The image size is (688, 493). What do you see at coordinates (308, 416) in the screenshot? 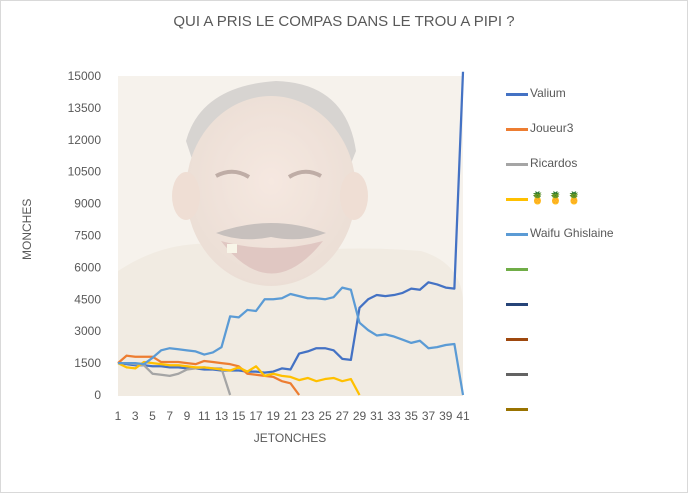
I see `x-tick-label: 23` at bounding box center [308, 416].